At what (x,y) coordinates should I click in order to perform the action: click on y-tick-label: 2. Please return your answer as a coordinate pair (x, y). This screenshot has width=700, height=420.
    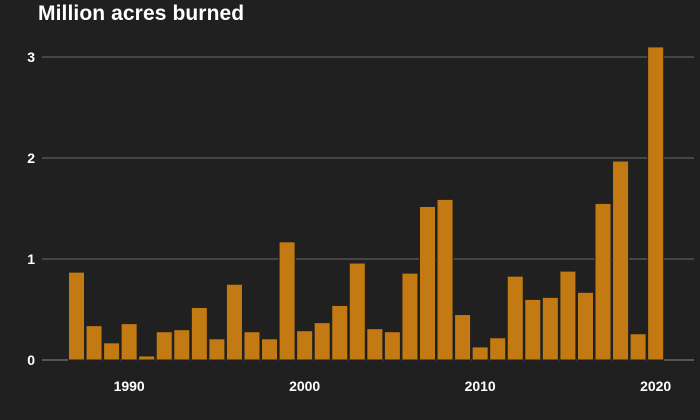
    Looking at the image, I should click on (31, 158).